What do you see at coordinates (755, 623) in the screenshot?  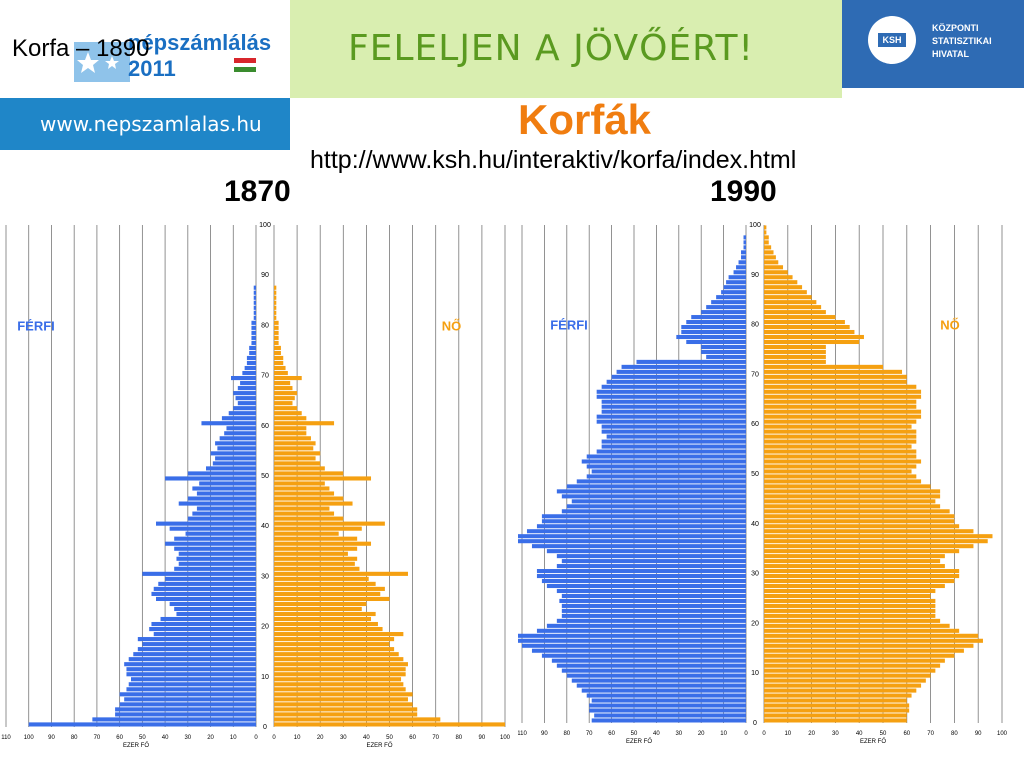 I see `y-tick-label: 20` at bounding box center [755, 623].